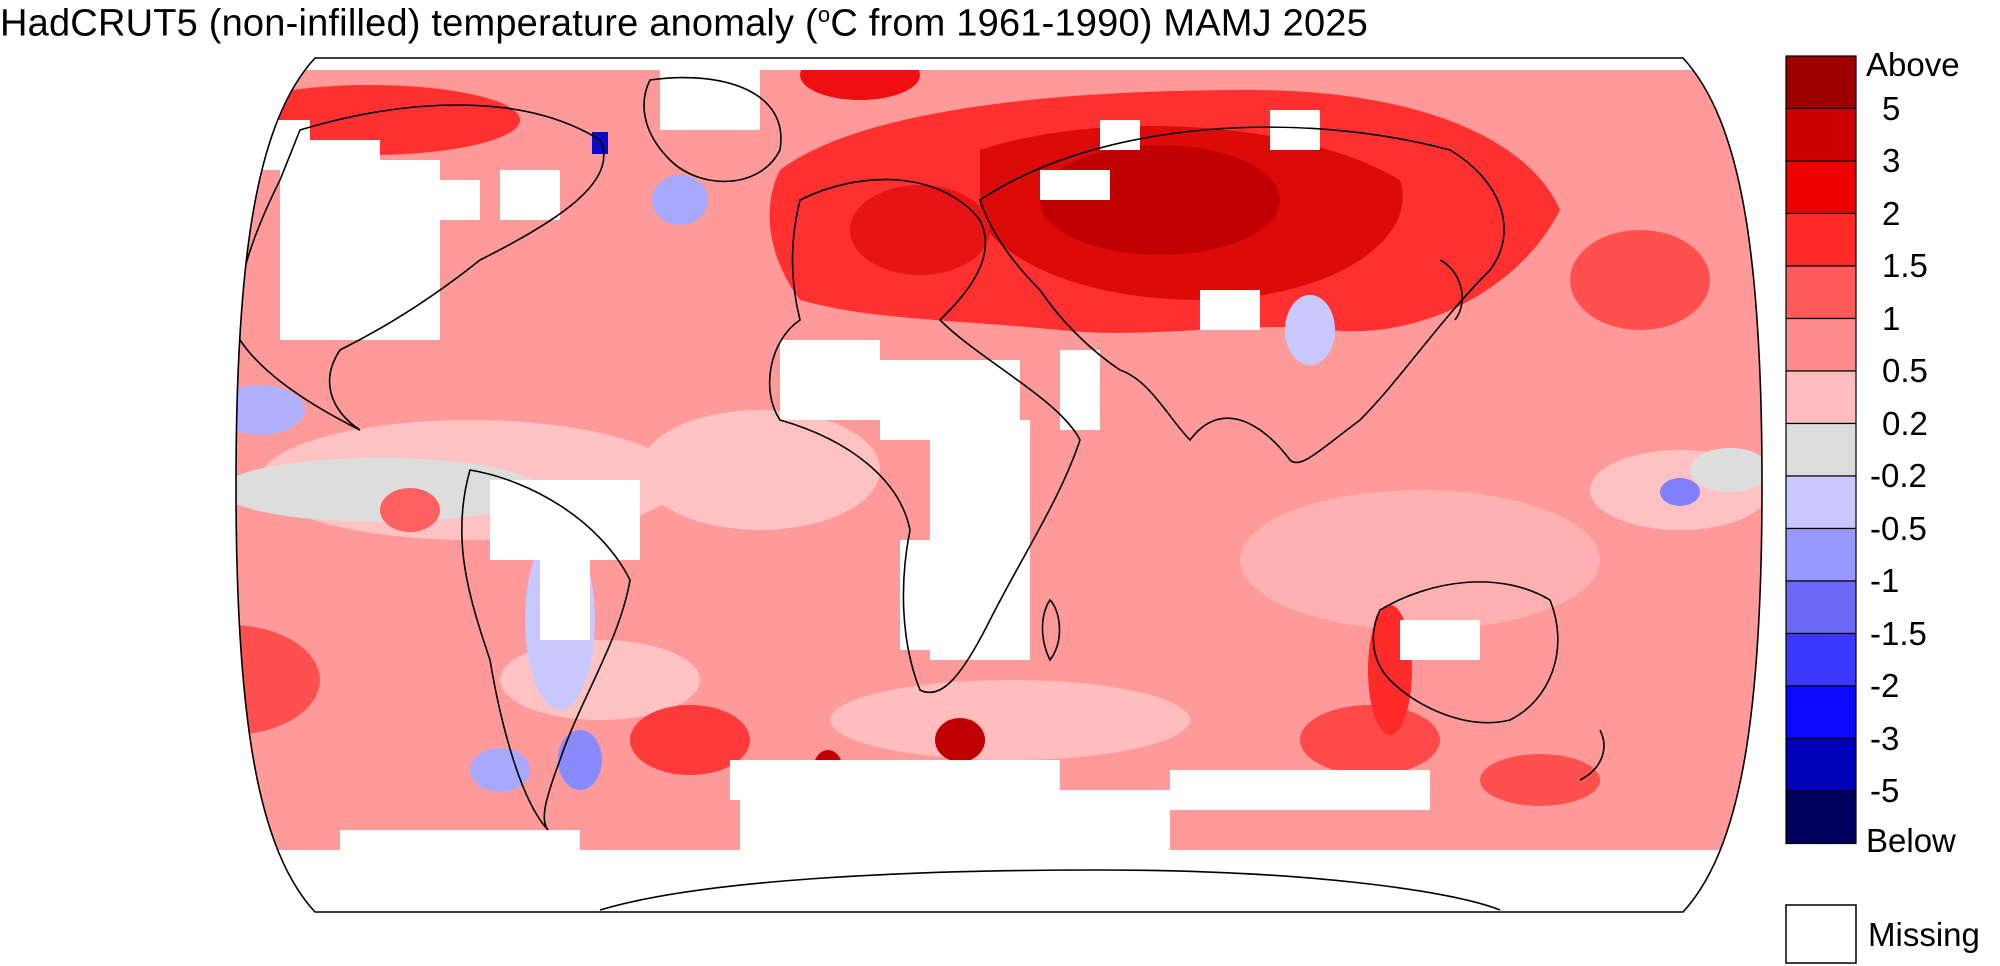  Describe the element at coordinates (1099, 23) in the screenshot. I see `title-text-end: C from 1961-1990) MAMJ 2025` at that location.